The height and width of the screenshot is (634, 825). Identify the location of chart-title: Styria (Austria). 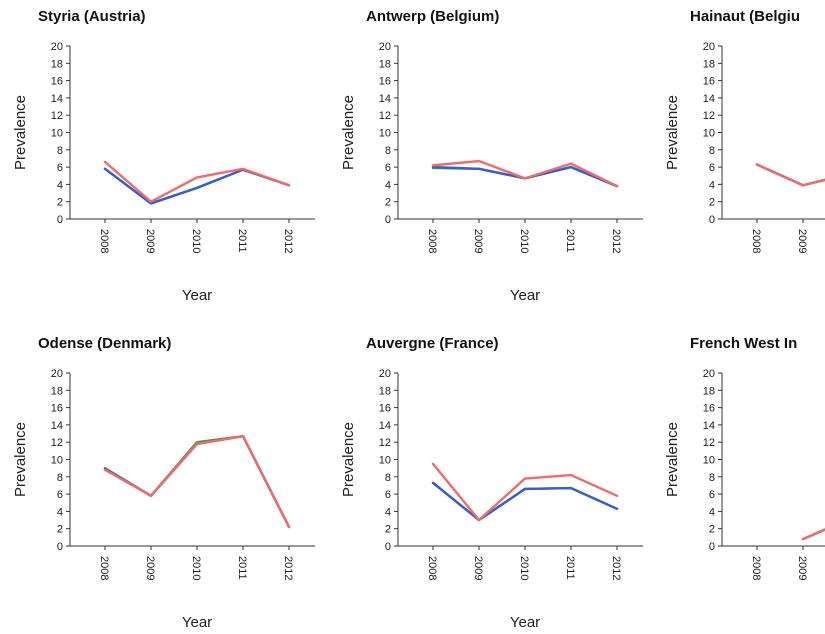
(92, 16).